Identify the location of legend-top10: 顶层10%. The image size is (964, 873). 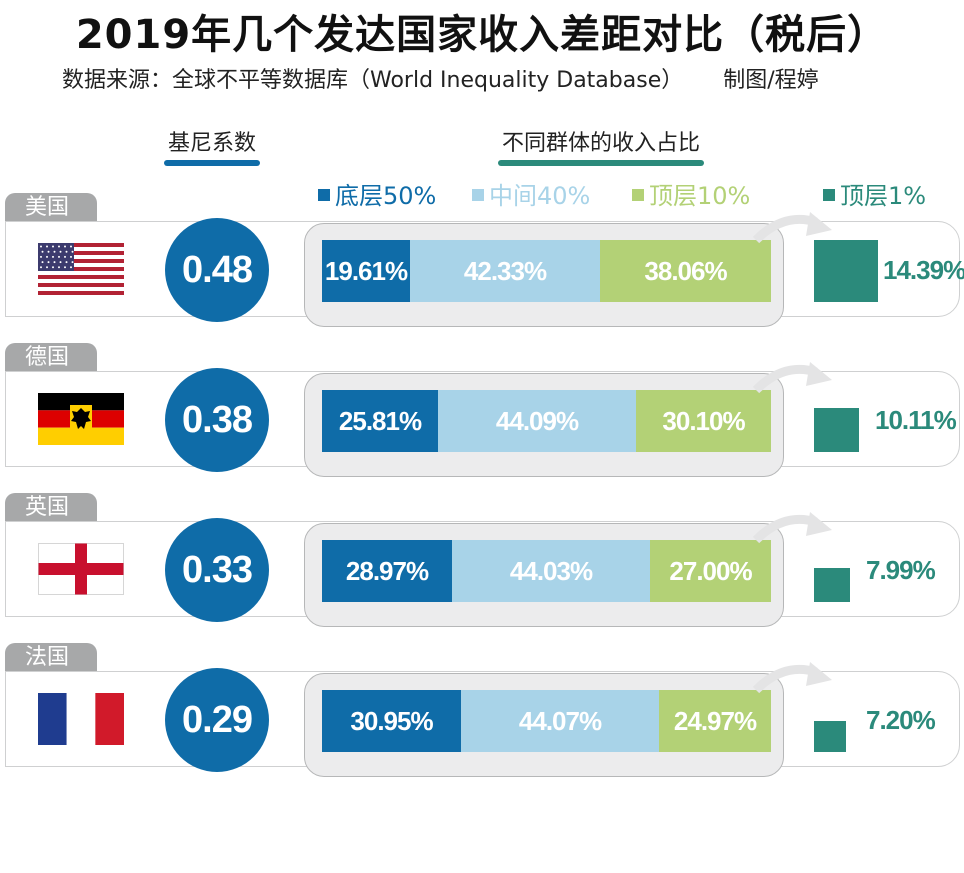
(691, 193).